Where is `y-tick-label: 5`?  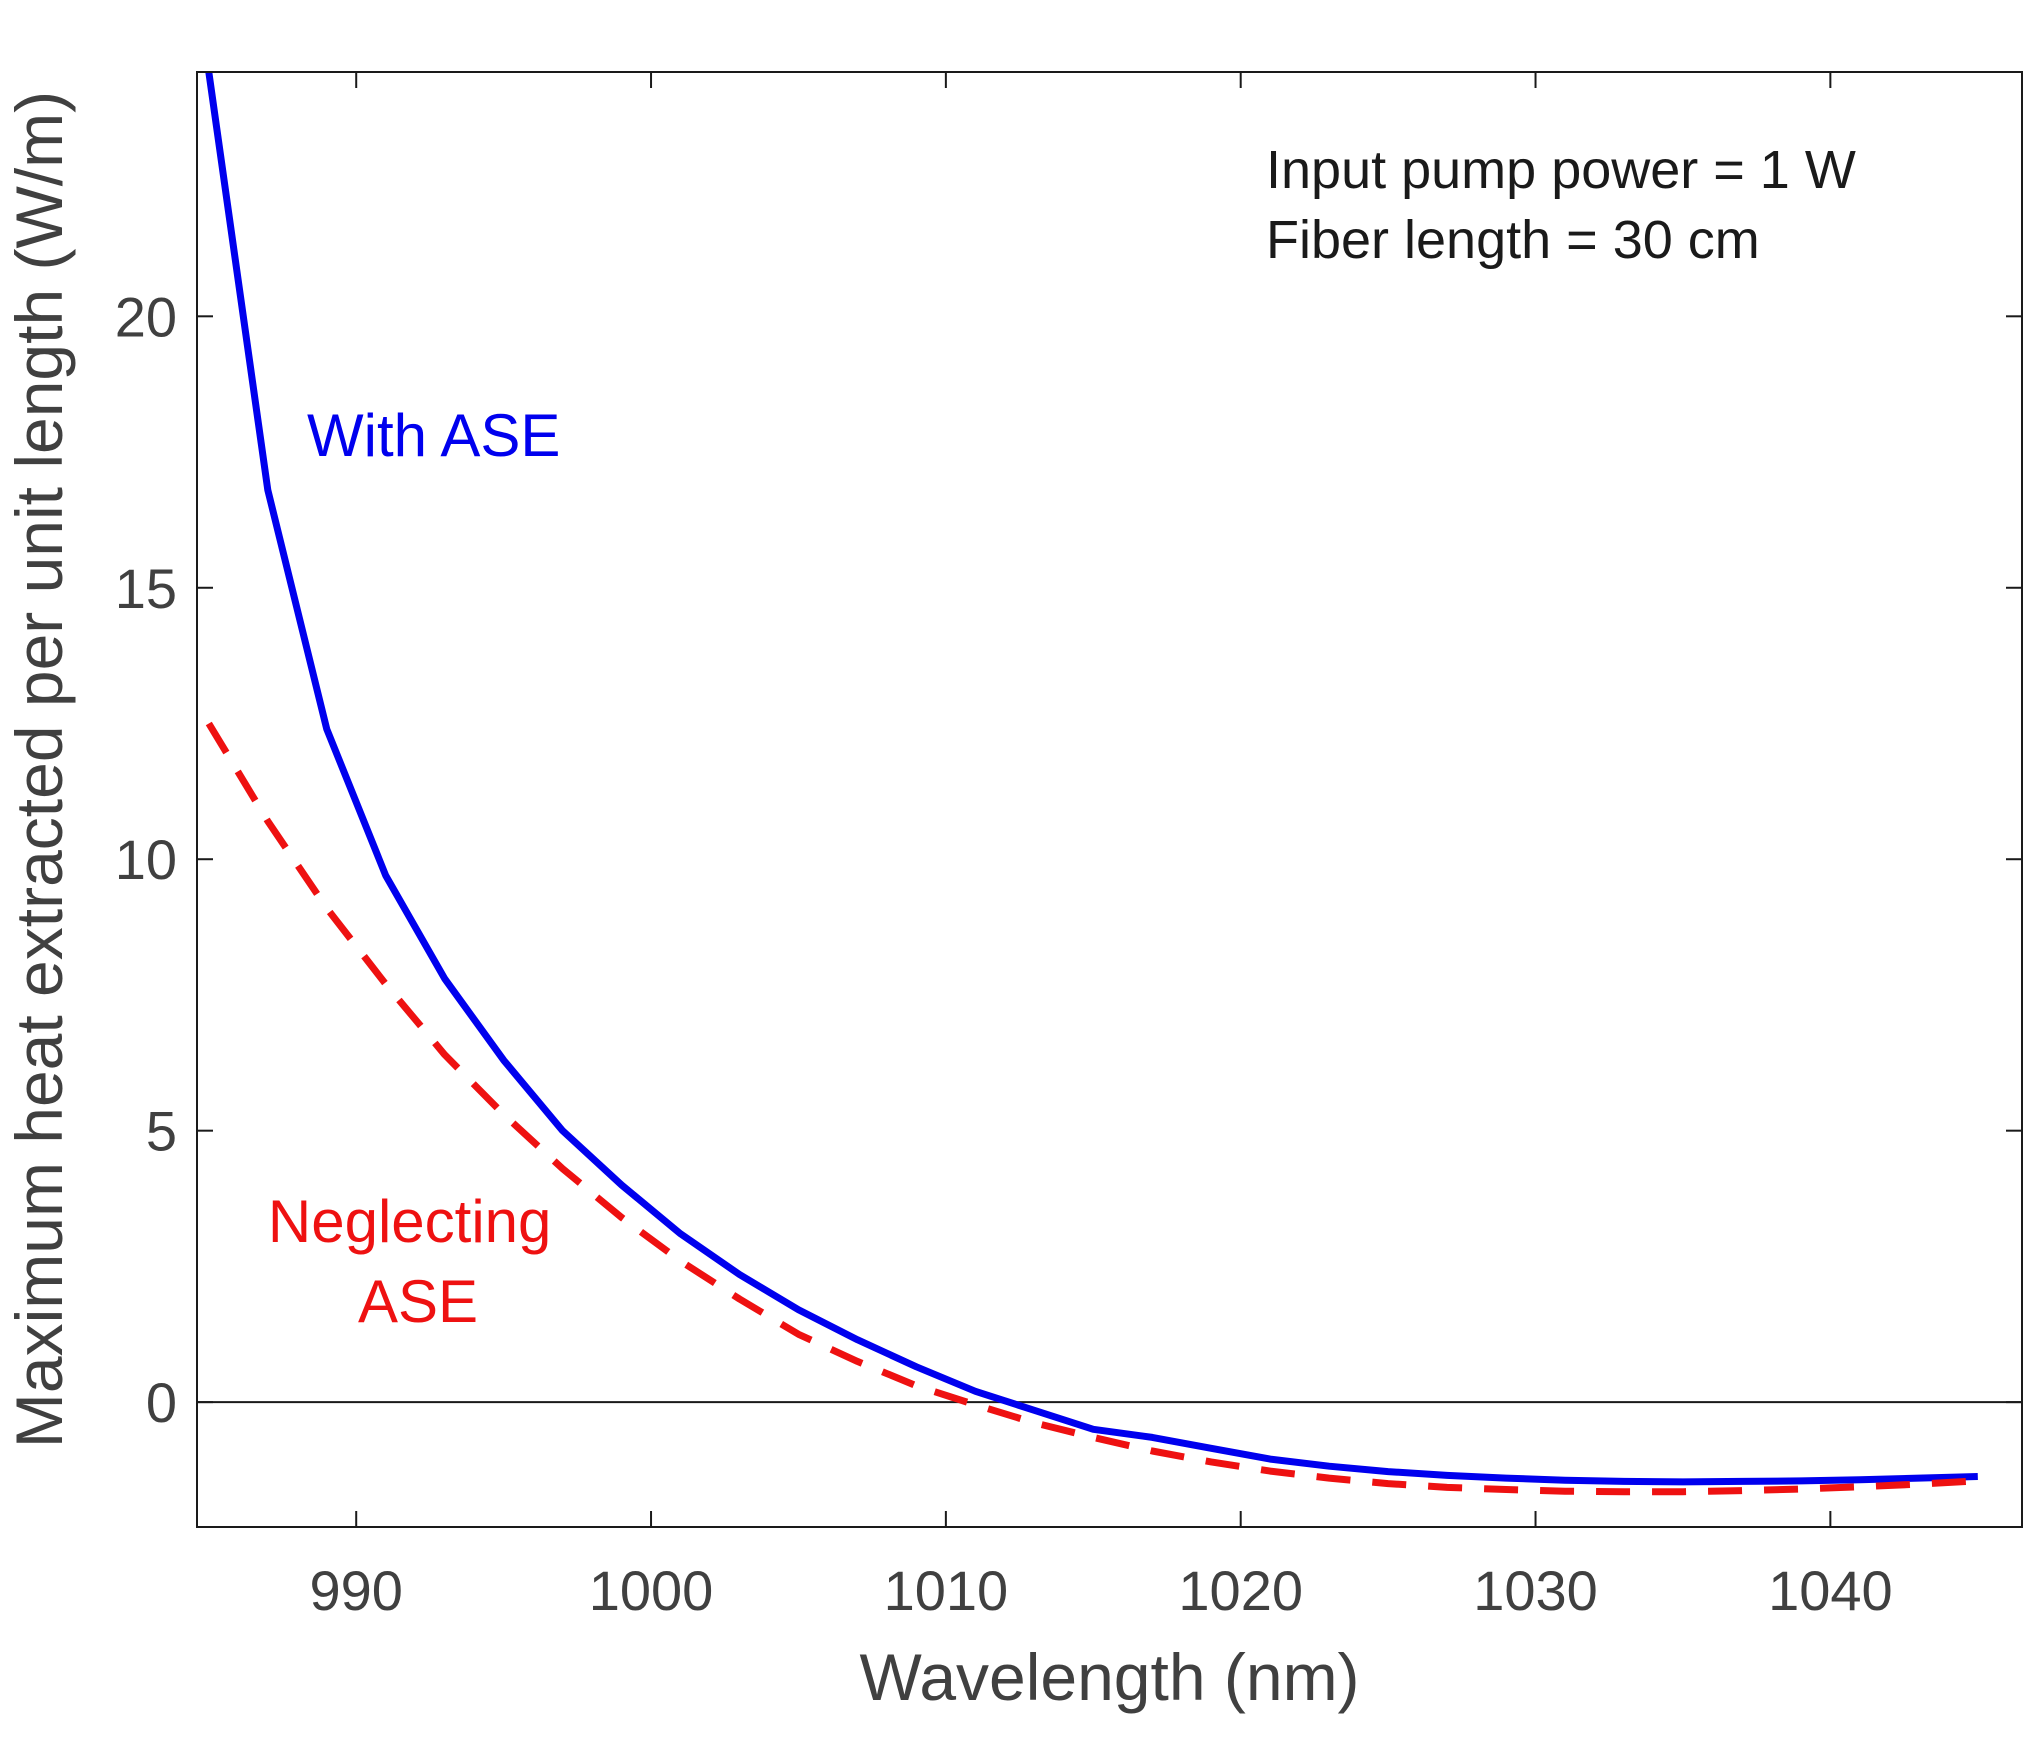
y-tick-label: 5 is located at coordinates (161, 1131).